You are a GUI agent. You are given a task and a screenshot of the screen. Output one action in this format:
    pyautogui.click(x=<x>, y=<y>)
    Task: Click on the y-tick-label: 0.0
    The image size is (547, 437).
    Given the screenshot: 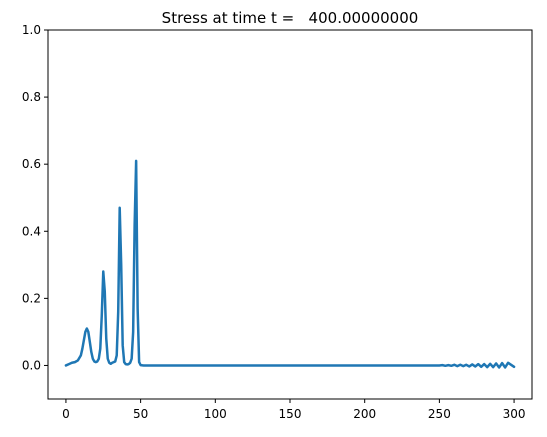 What is the action you would take?
    pyautogui.click(x=31, y=365)
    